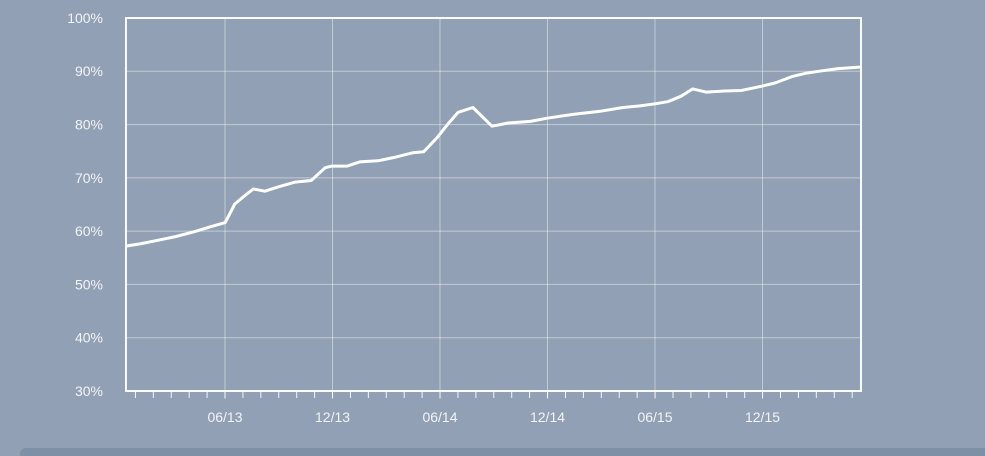  Describe the element at coordinates (89, 71) in the screenshot. I see `y-axis-label: 90%` at that location.